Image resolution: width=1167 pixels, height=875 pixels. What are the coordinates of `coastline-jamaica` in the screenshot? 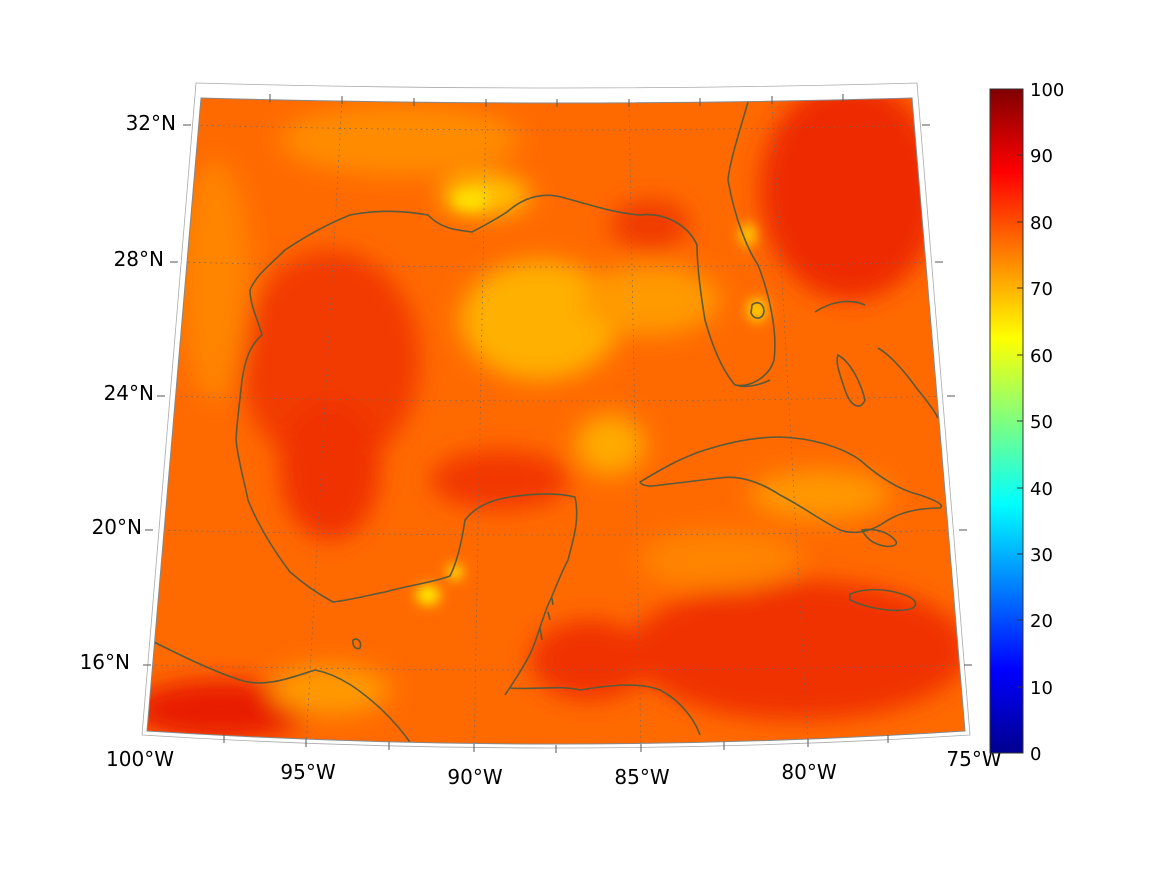 It's located at (883, 600).